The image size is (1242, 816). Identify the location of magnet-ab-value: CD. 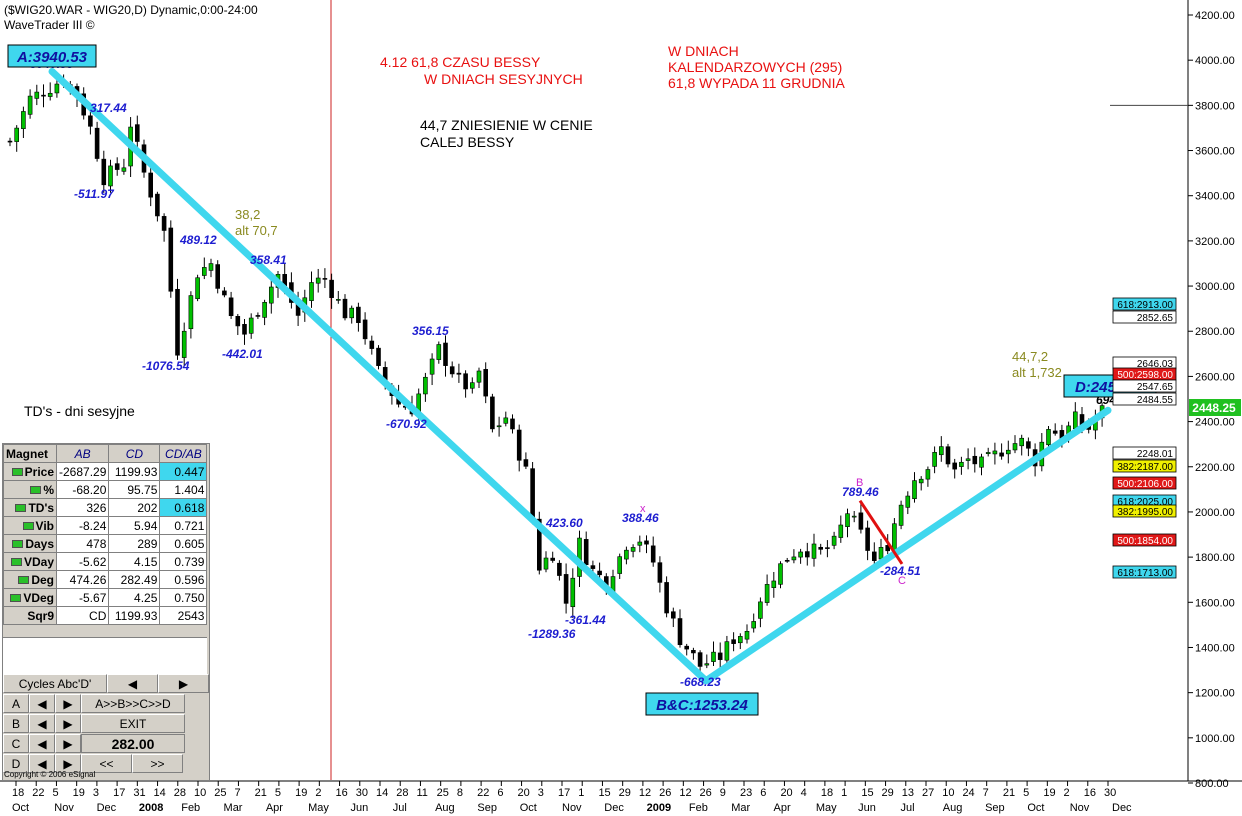
(82, 615).